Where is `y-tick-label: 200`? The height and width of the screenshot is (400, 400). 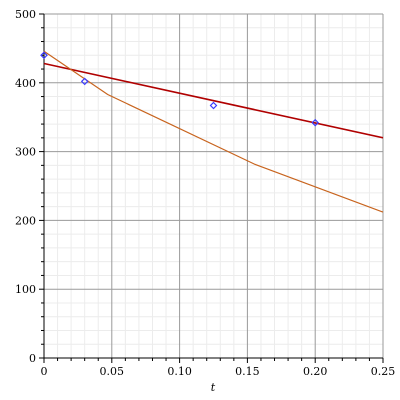
y-tick-label: 200 is located at coordinates (25, 220).